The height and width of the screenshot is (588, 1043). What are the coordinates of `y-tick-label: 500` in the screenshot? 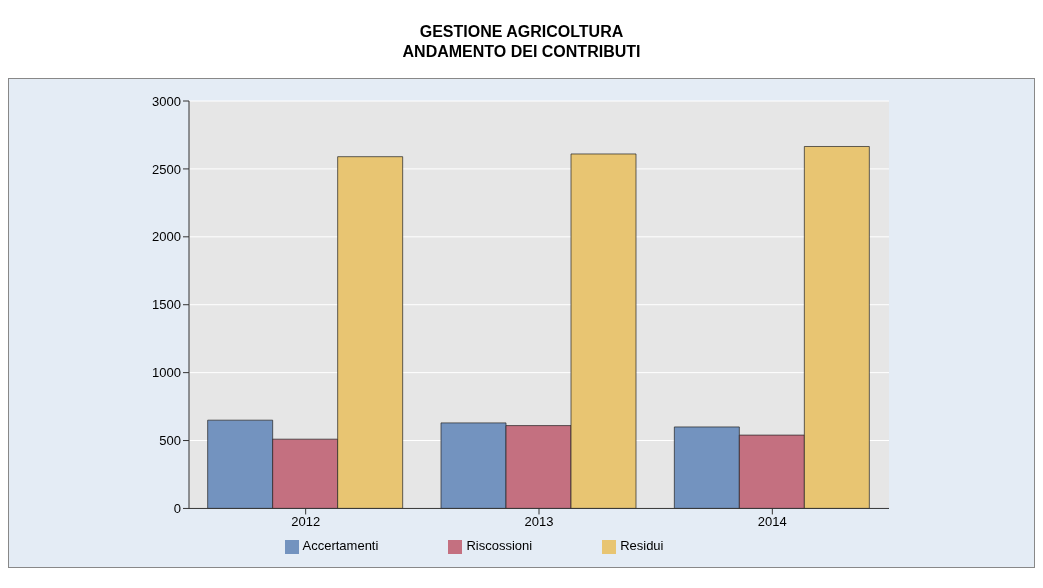 It's located at (170, 441).